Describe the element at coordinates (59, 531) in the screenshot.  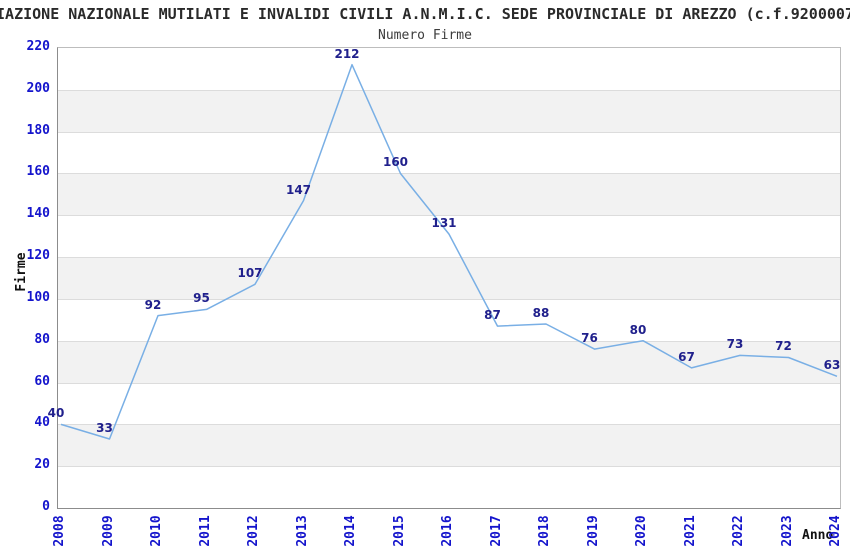
I see `x-tick-label: 2008` at that location.